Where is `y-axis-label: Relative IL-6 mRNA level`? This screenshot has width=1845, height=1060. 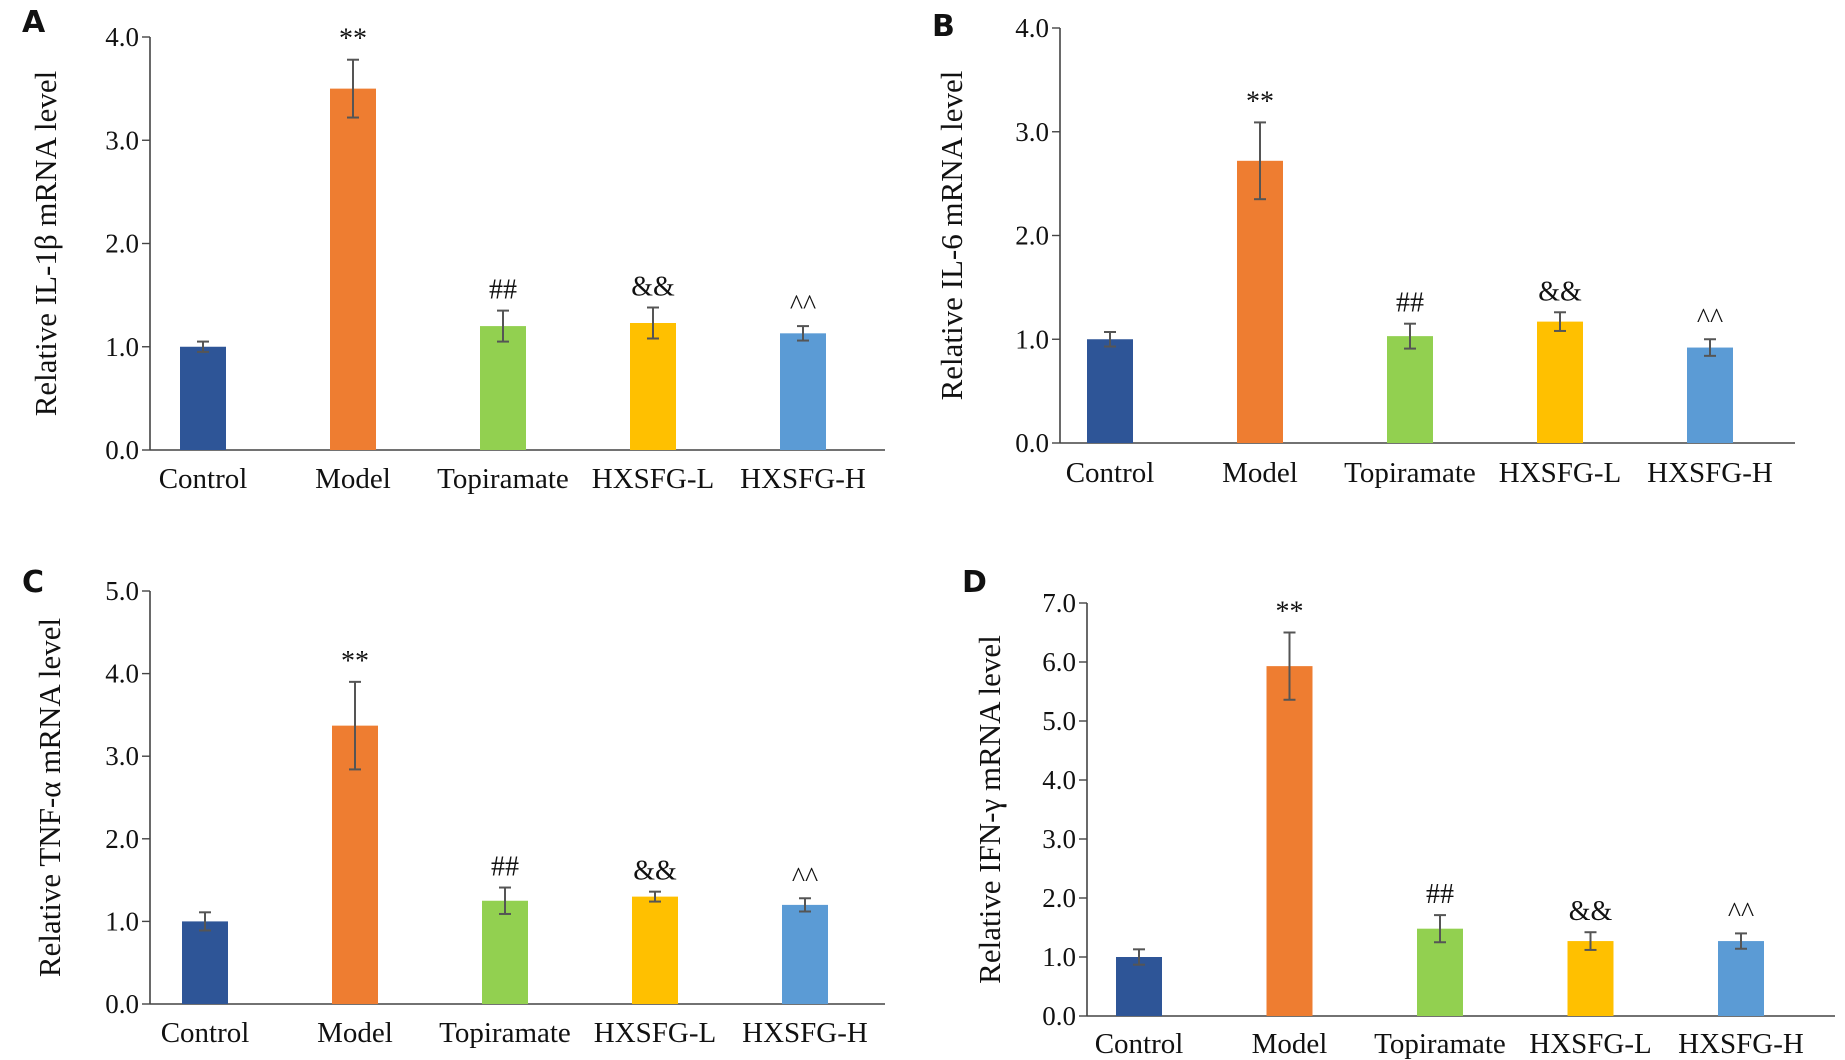
y-axis-label: Relative IL-6 mRNA level is located at coordinates (951, 236).